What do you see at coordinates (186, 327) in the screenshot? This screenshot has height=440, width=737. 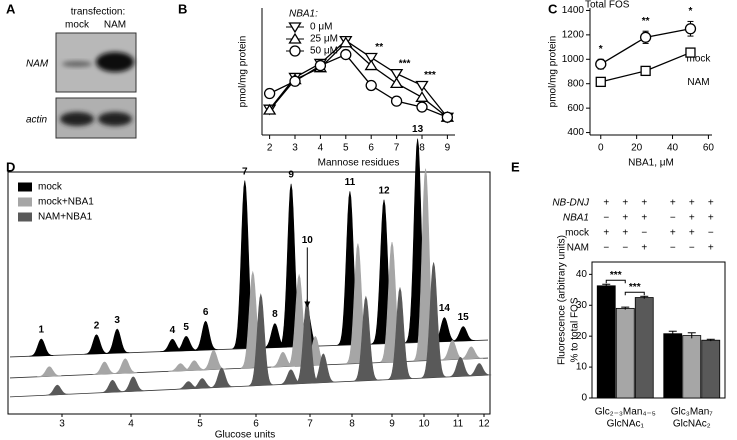 I see `peak-label: 5` at bounding box center [186, 327].